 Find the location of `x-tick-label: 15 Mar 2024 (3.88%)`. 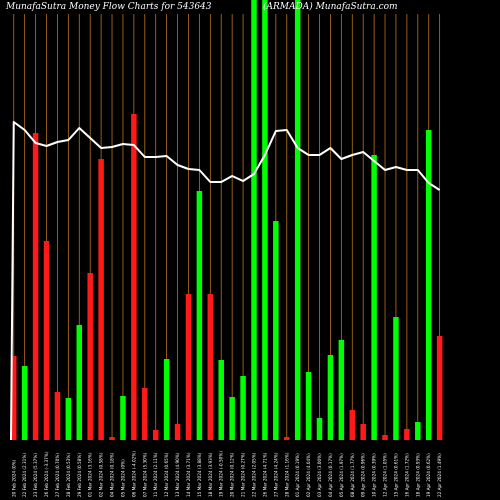

x-tick-label: 15 Mar 2024 (3.88%) is located at coordinates (199, 474).